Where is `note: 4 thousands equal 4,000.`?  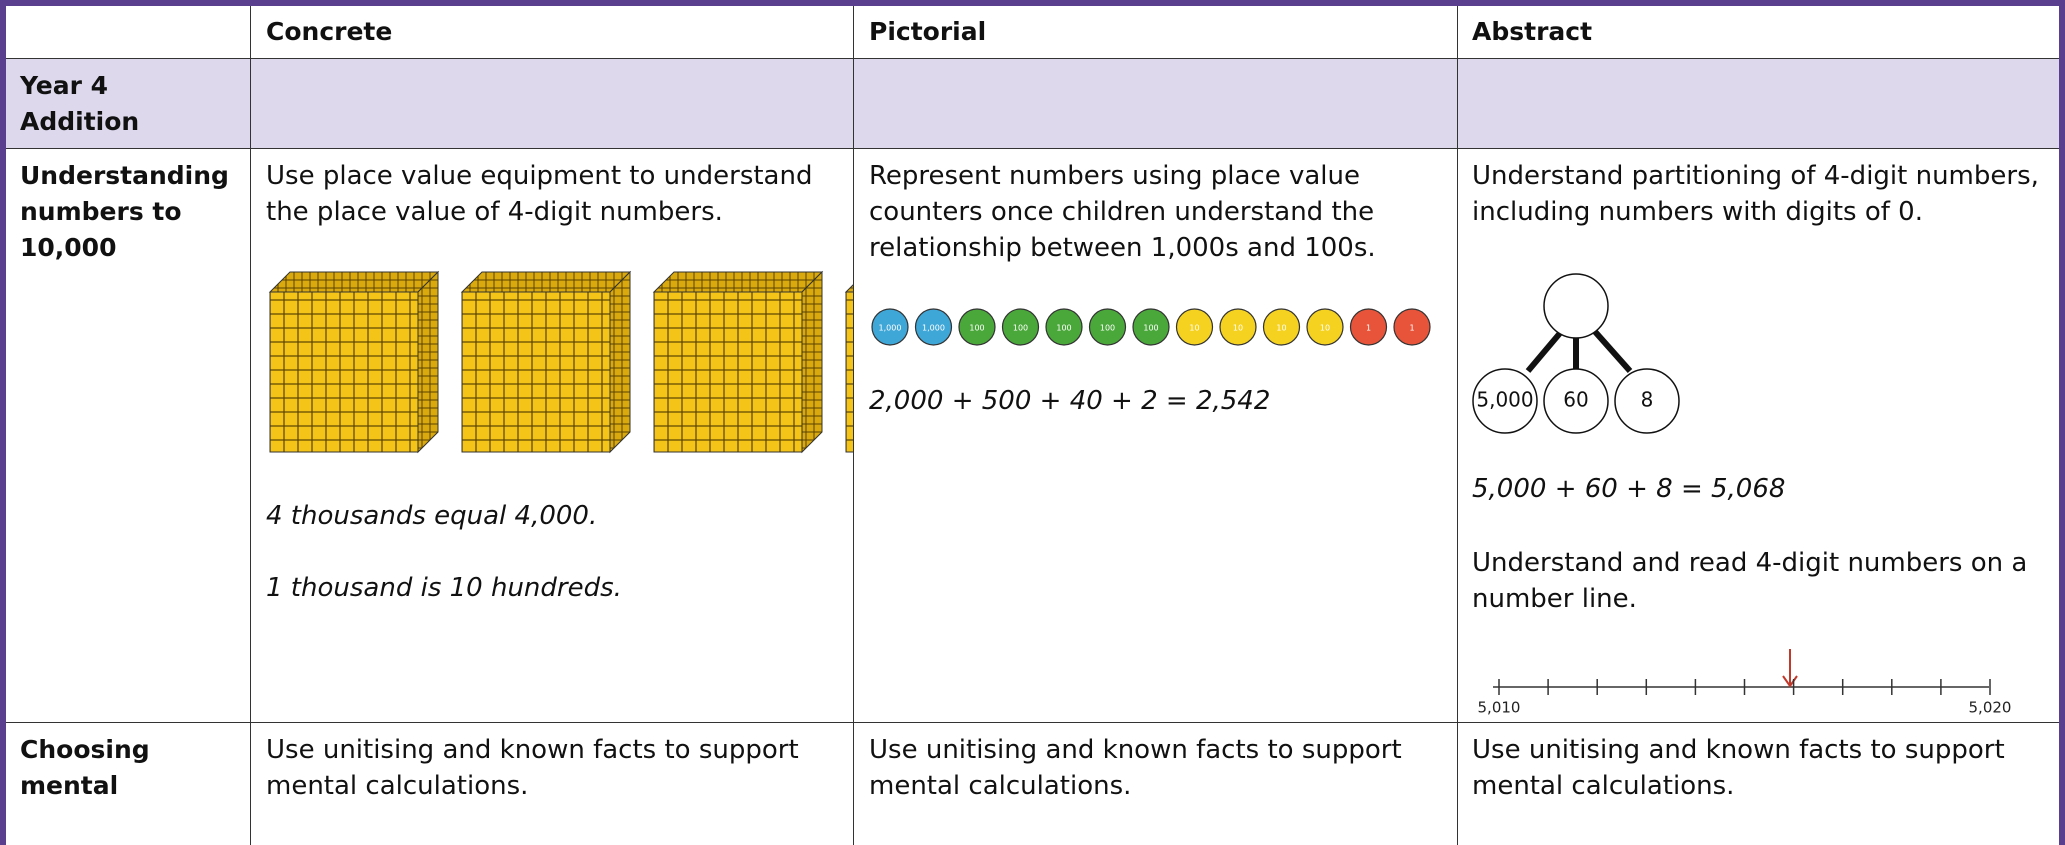
note: 4 thousands equal 4,000. is located at coordinates (432, 516).